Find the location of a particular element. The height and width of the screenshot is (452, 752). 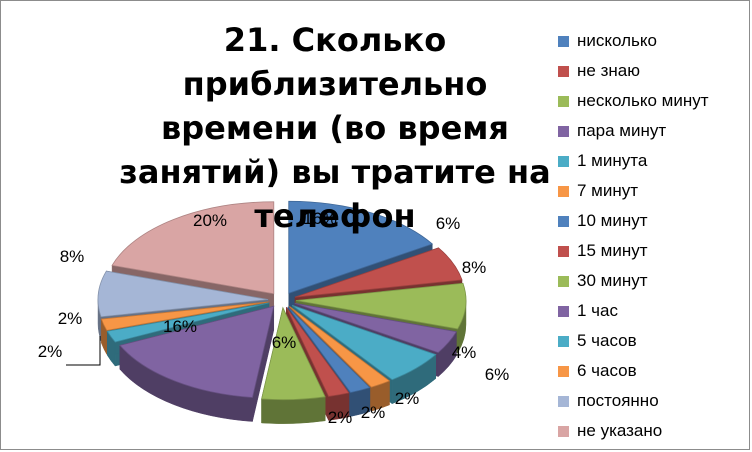

legend-item: 15 минут is located at coordinates (653, 251).